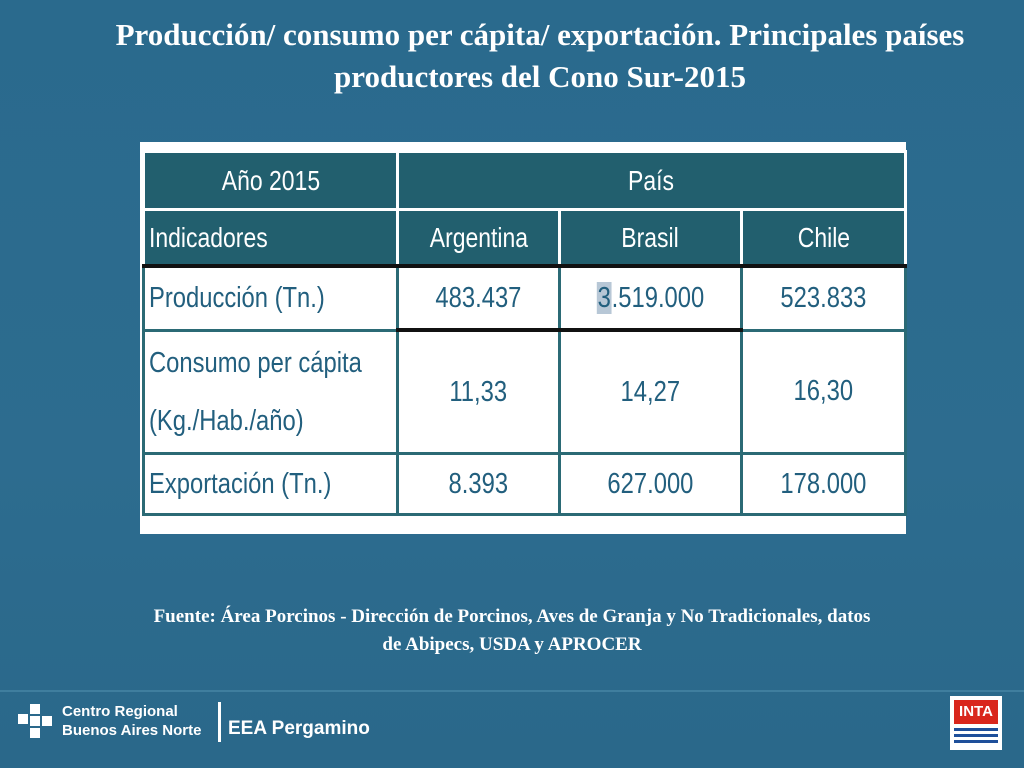  I want to click on regional-center-logo-icon, so click(35, 721).